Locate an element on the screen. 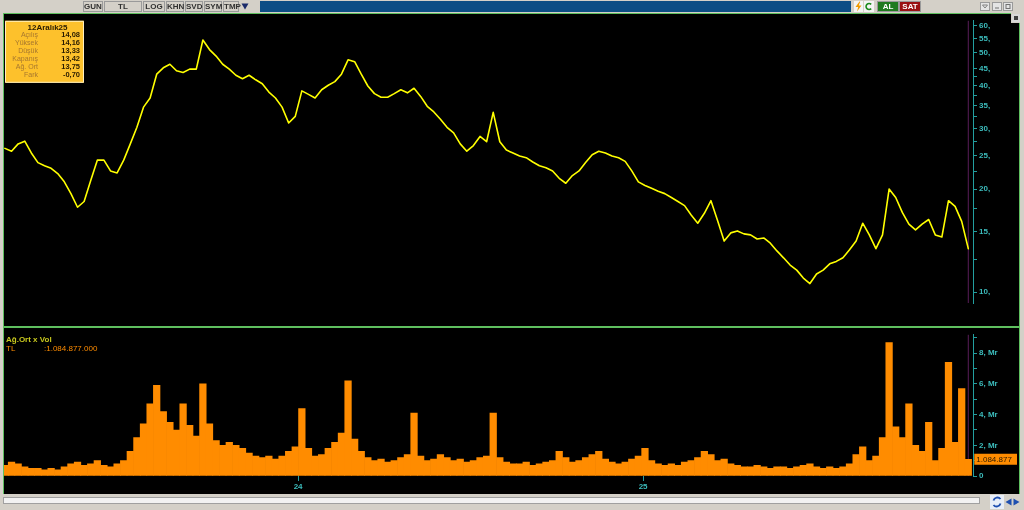 Image resolution: width=1024 pixels, height=510 pixels. y-tick-label: 8, Mr is located at coordinates (988, 353).